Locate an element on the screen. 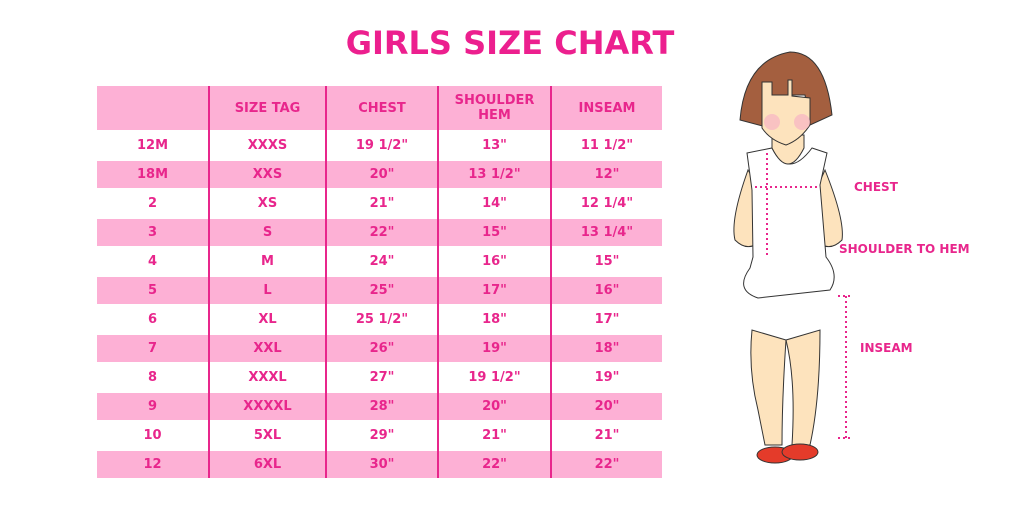 The width and height of the screenshot is (1024, 512). table-row: 12 6XL 30" 22" 22" is located at coordinates (379, 463).